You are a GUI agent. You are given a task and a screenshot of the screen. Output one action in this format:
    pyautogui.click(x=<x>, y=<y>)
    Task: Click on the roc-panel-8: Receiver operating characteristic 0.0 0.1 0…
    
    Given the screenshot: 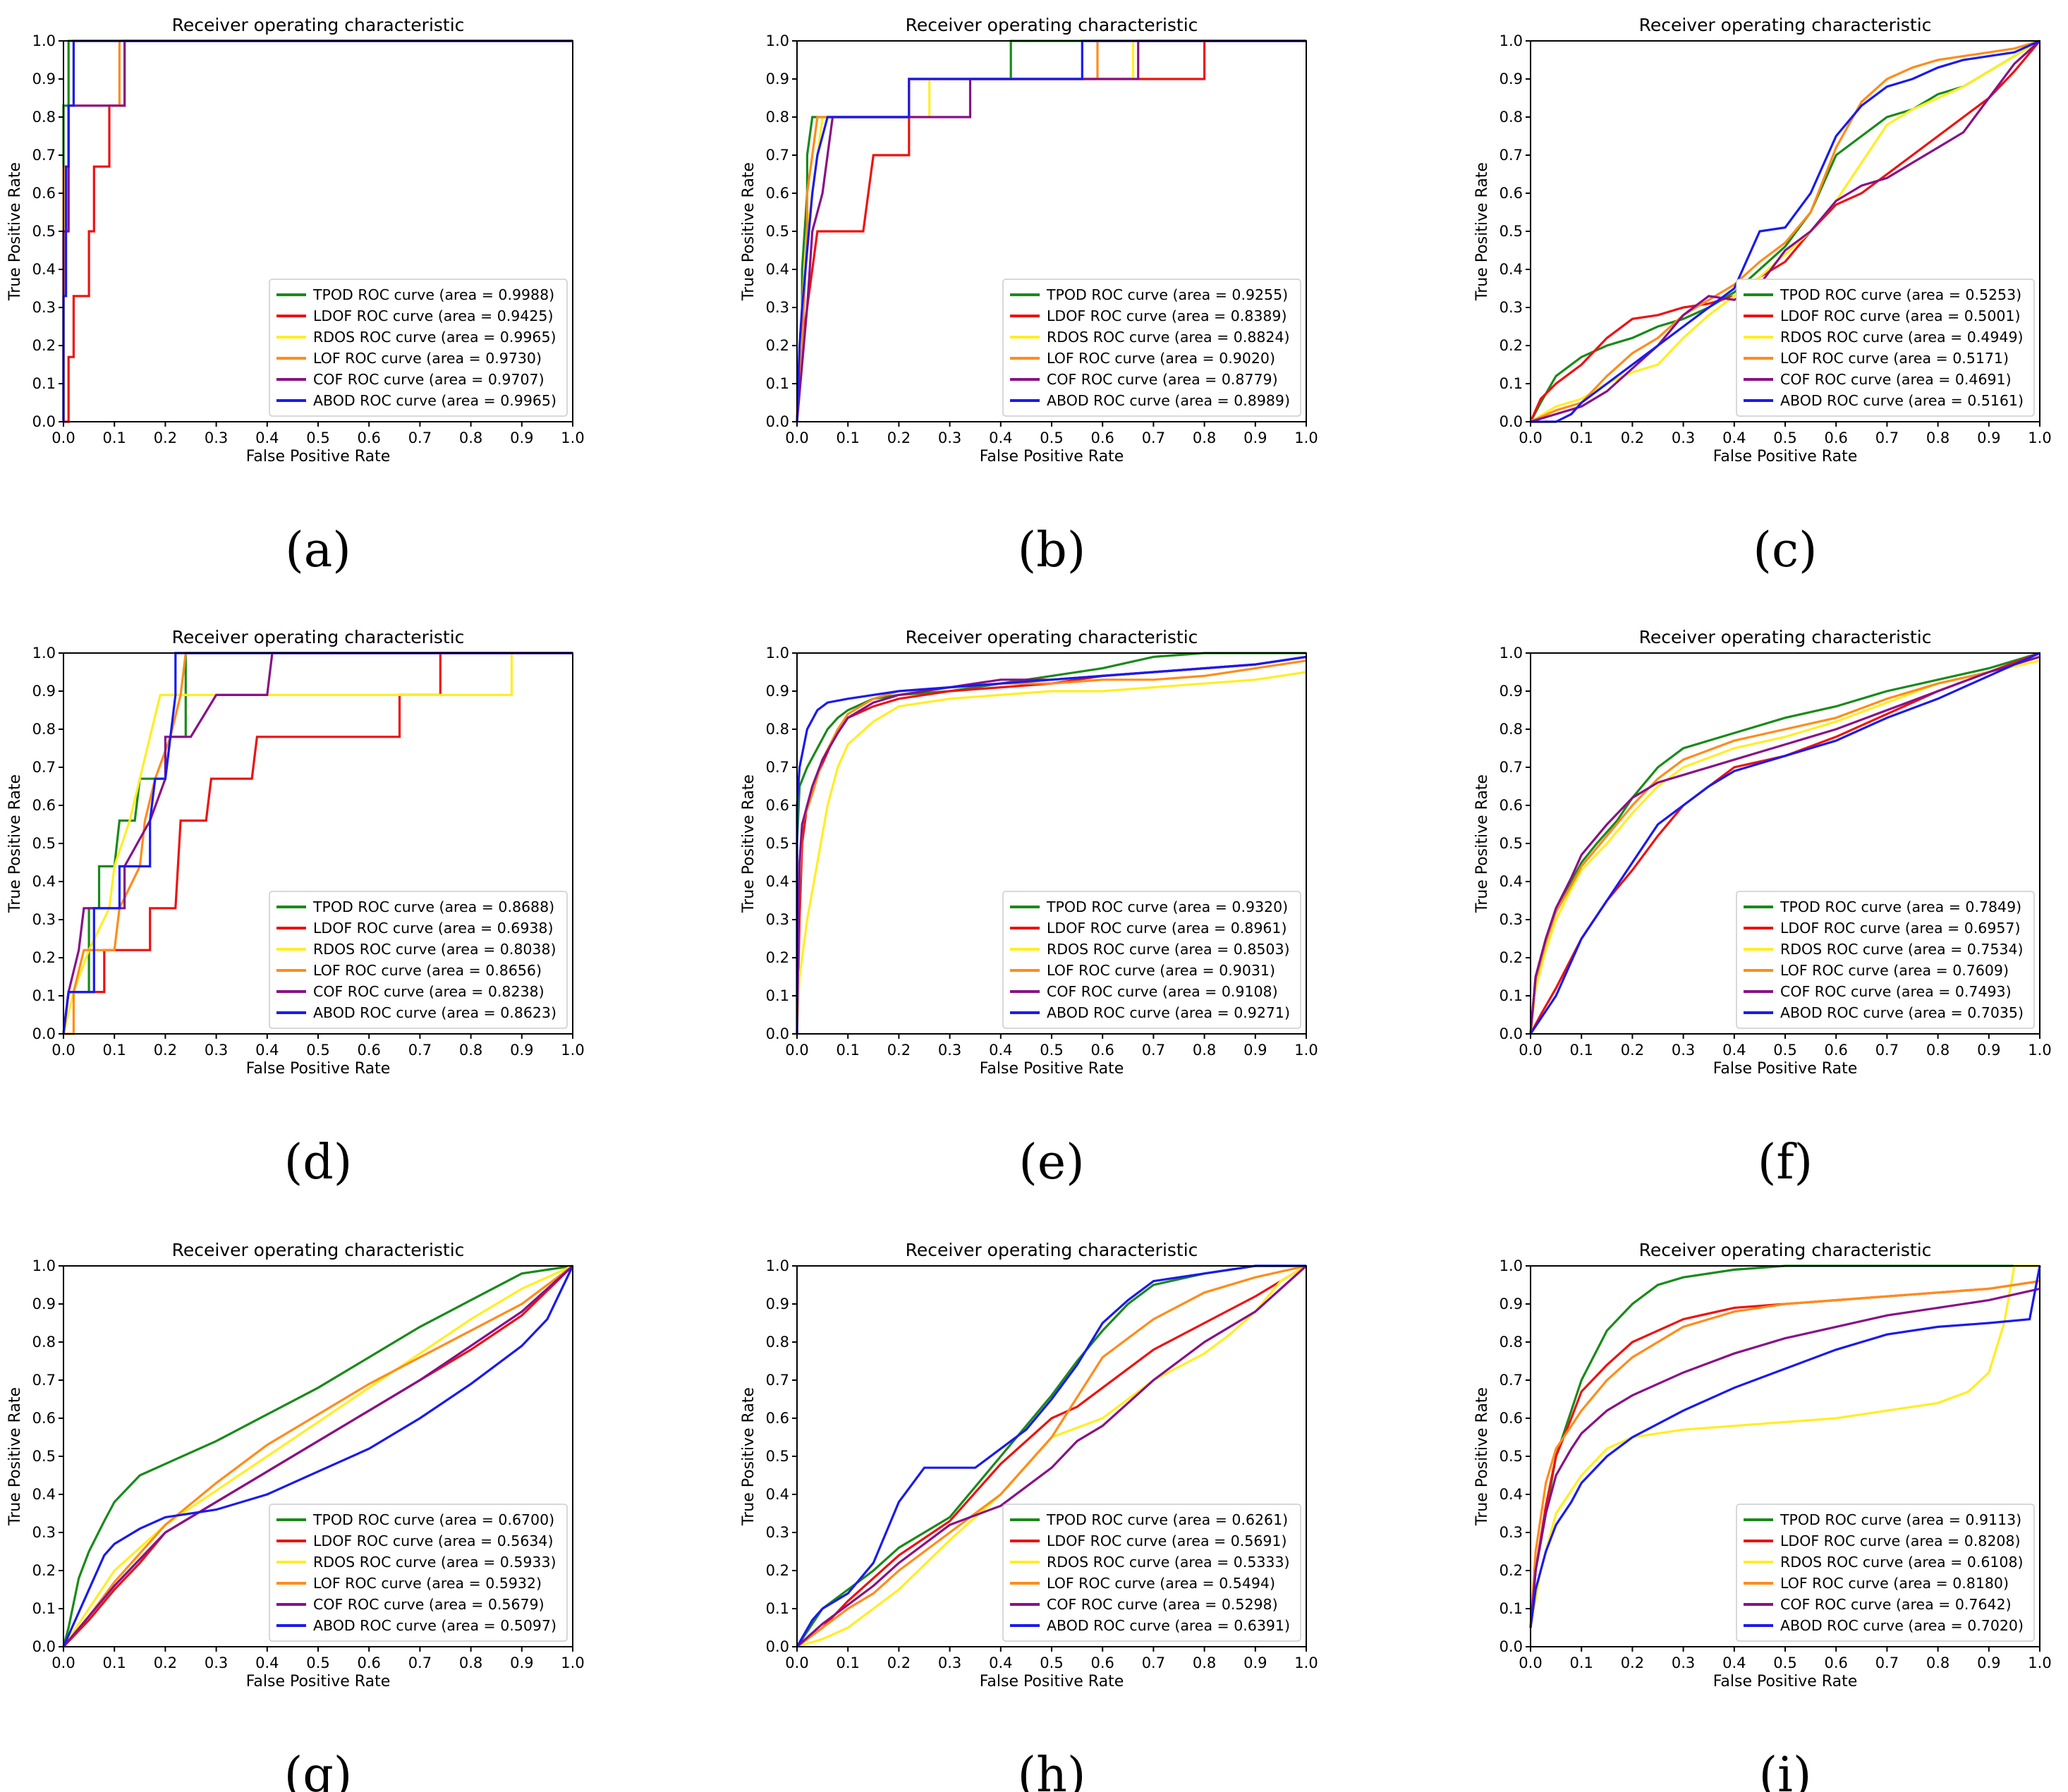 What is the action you would take?
    pyautogui.click(x=1029, y=1516)
    